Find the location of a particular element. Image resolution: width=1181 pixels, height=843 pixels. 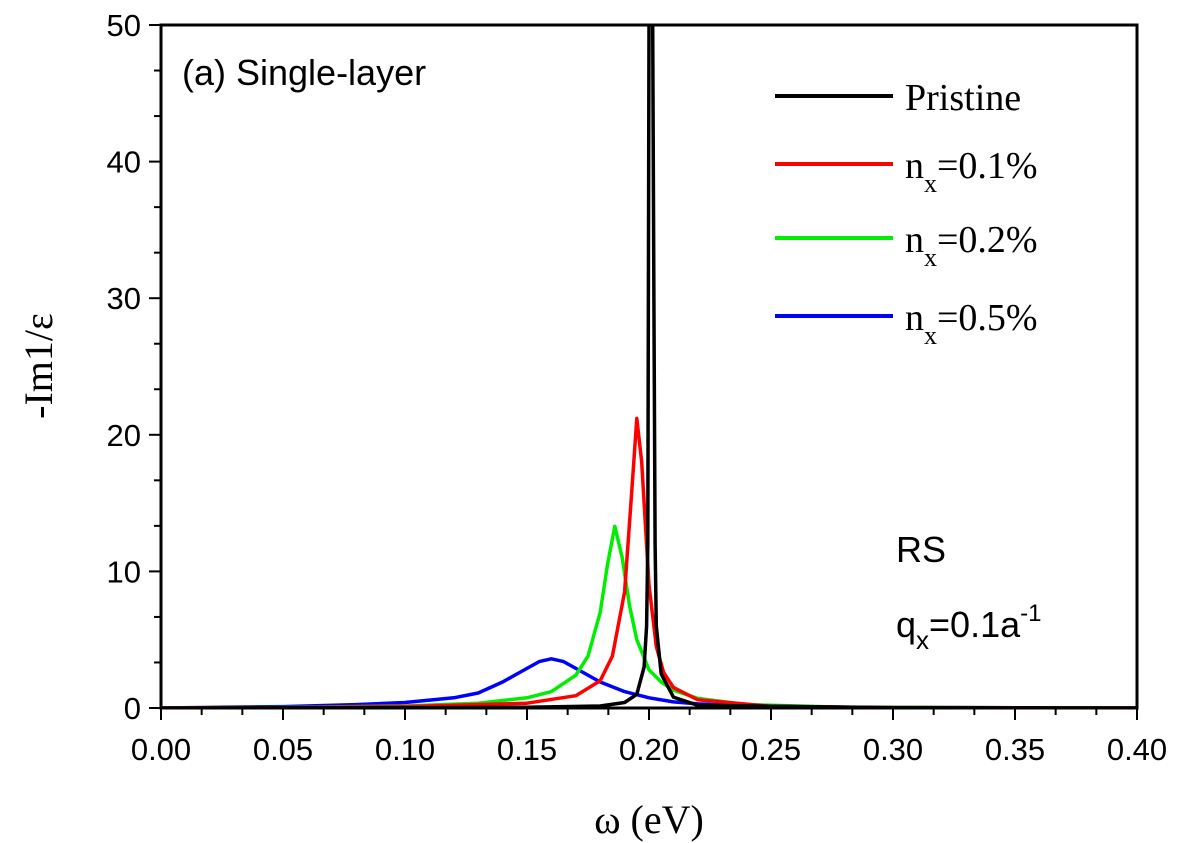

legend-label-2: nx=0.1% is located at coordinates (971, 171).